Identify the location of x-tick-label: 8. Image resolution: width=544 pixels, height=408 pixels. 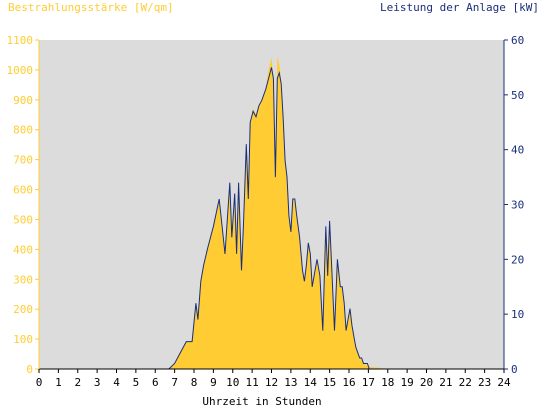
(194, 382).